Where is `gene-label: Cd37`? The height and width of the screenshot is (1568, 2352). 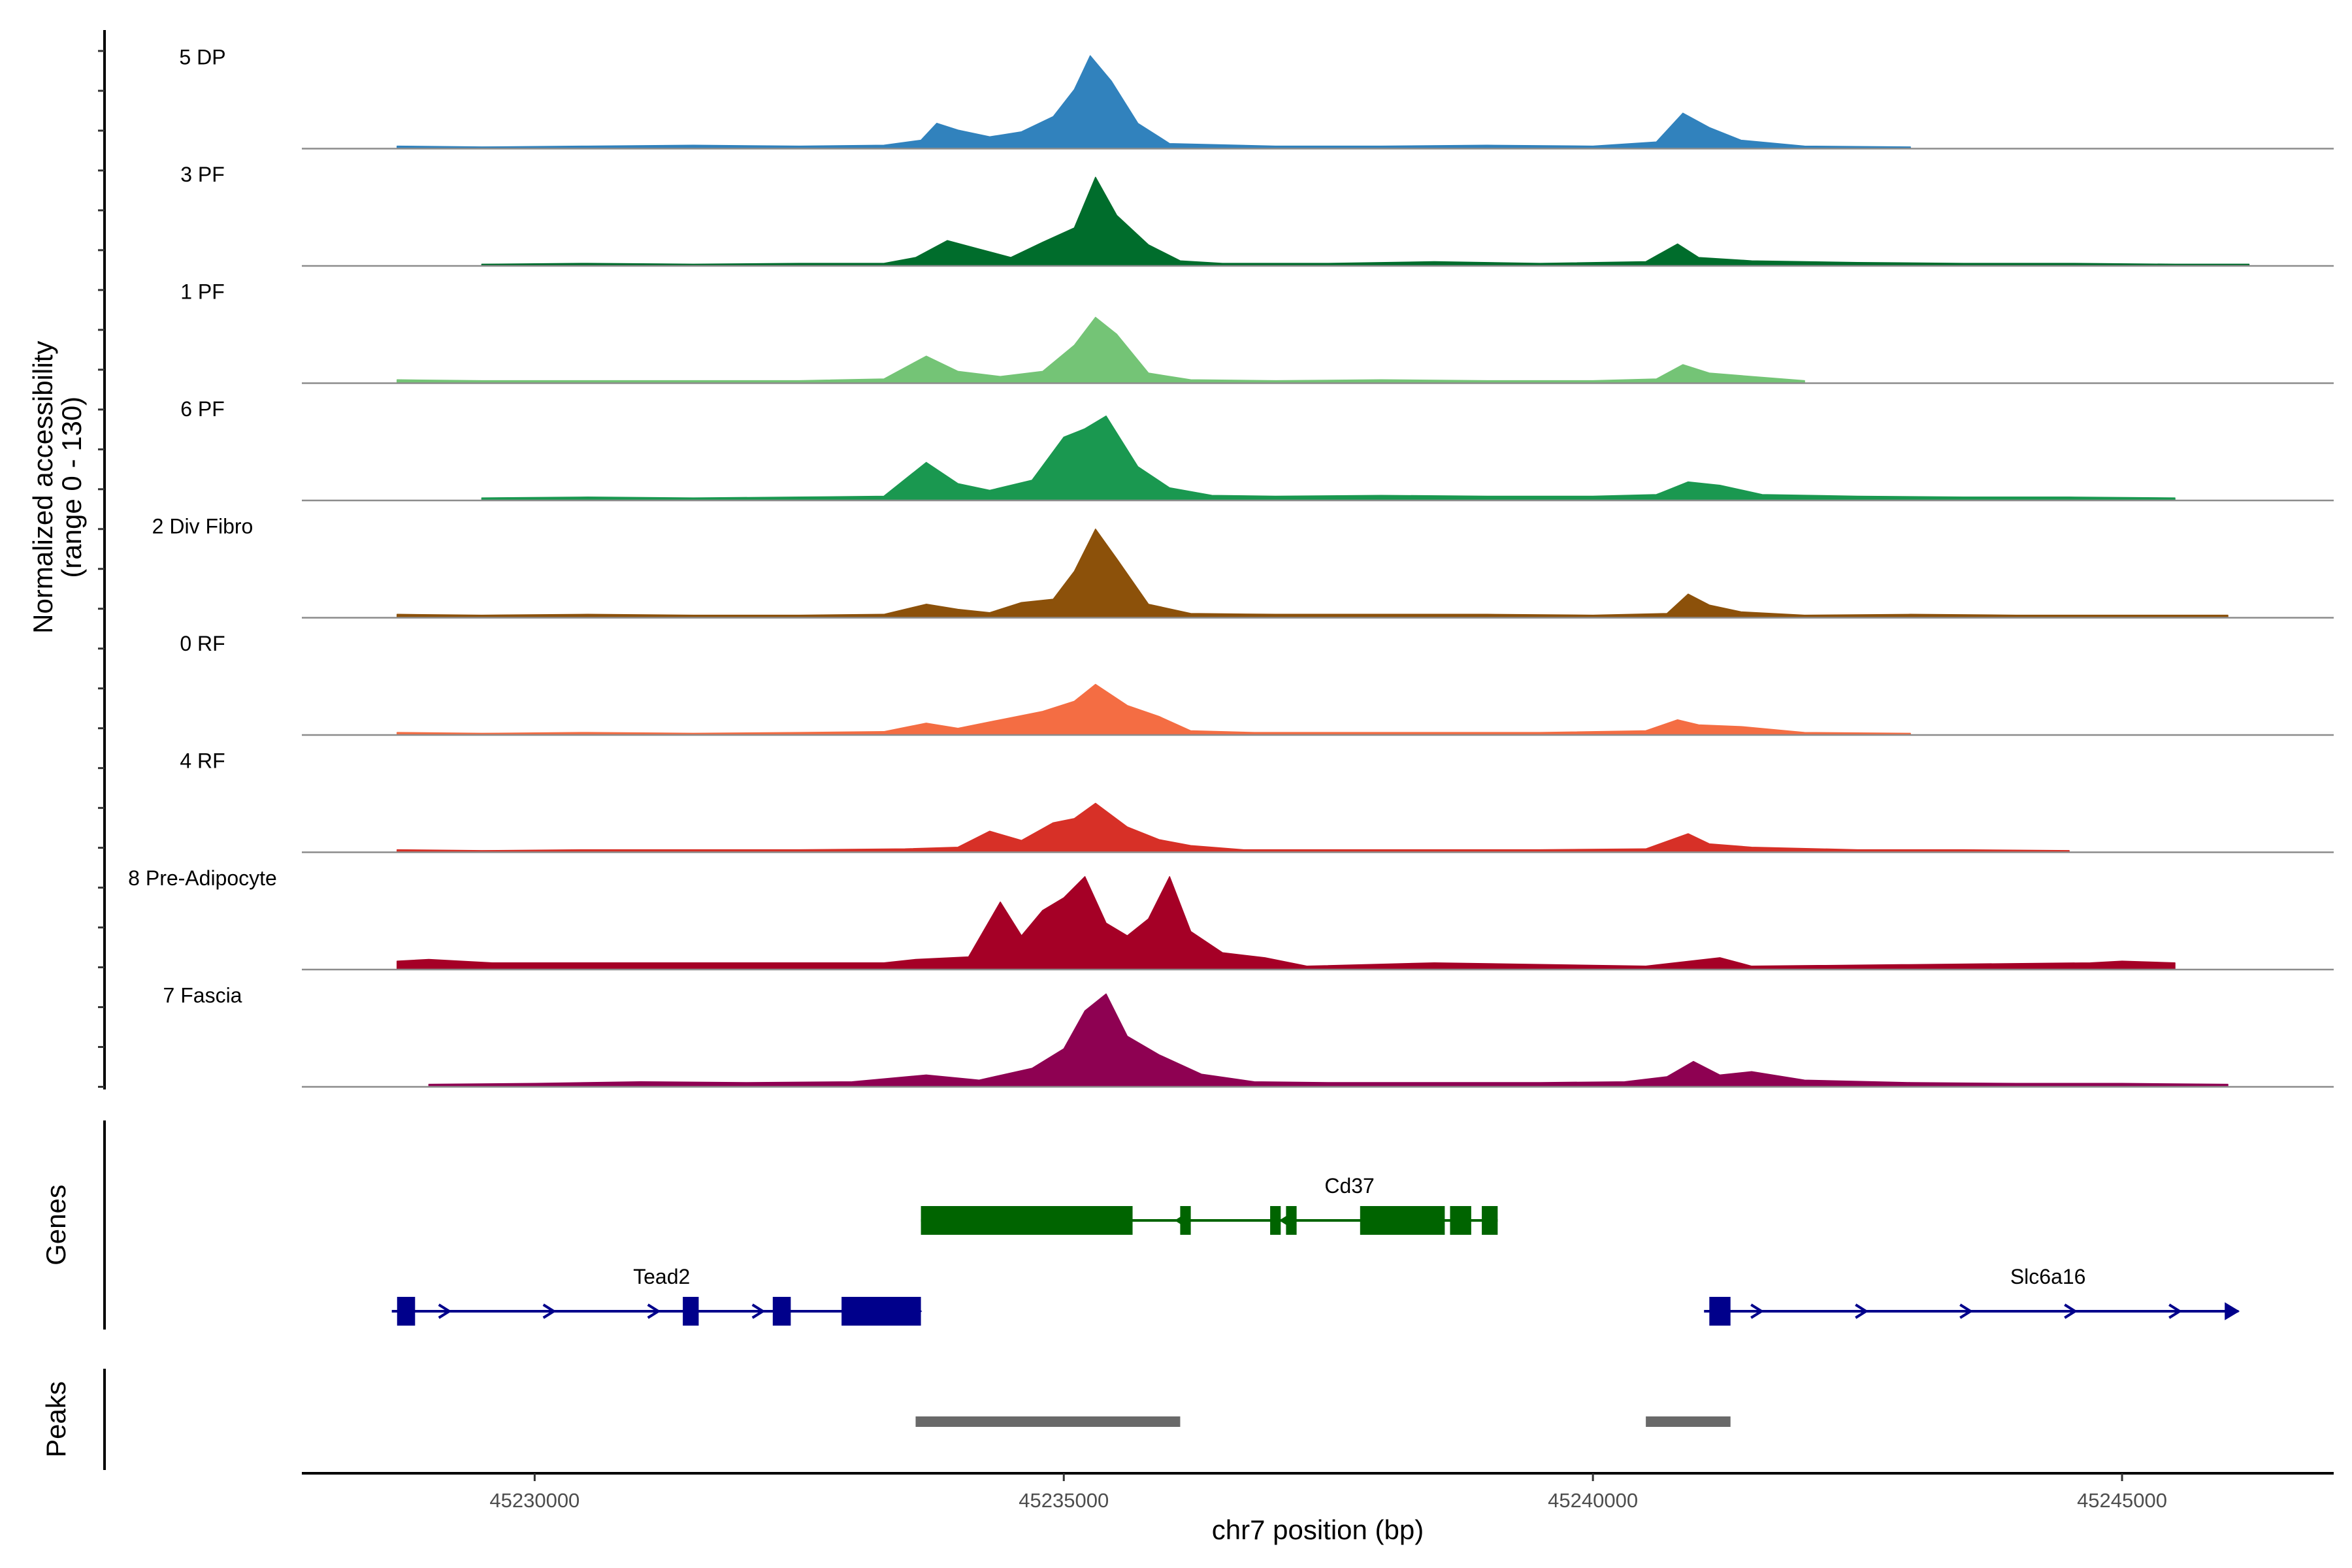 gene-label: Cd37 is located at coordinates (1349, 1186).